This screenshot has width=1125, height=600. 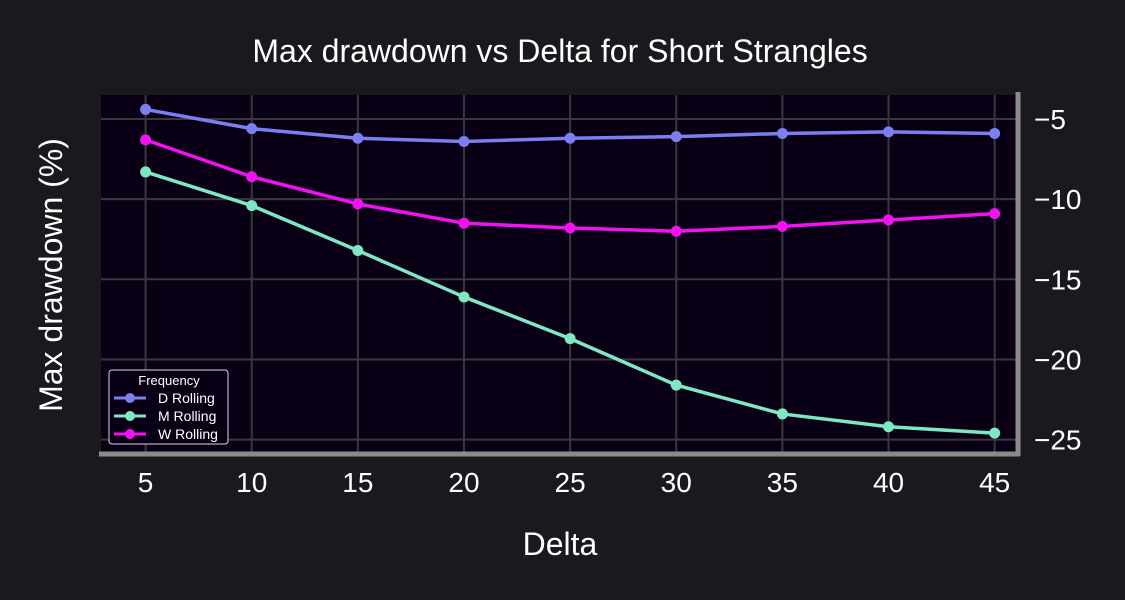 I want to click on legend-marker-m-rolling, so click(x=130, y=416).